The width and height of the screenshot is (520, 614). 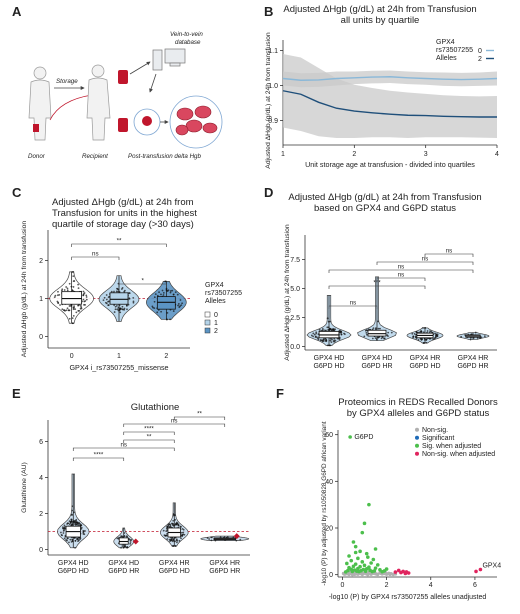 I want to click on b-x-tick-label: 3, so click(x=426, y=154).